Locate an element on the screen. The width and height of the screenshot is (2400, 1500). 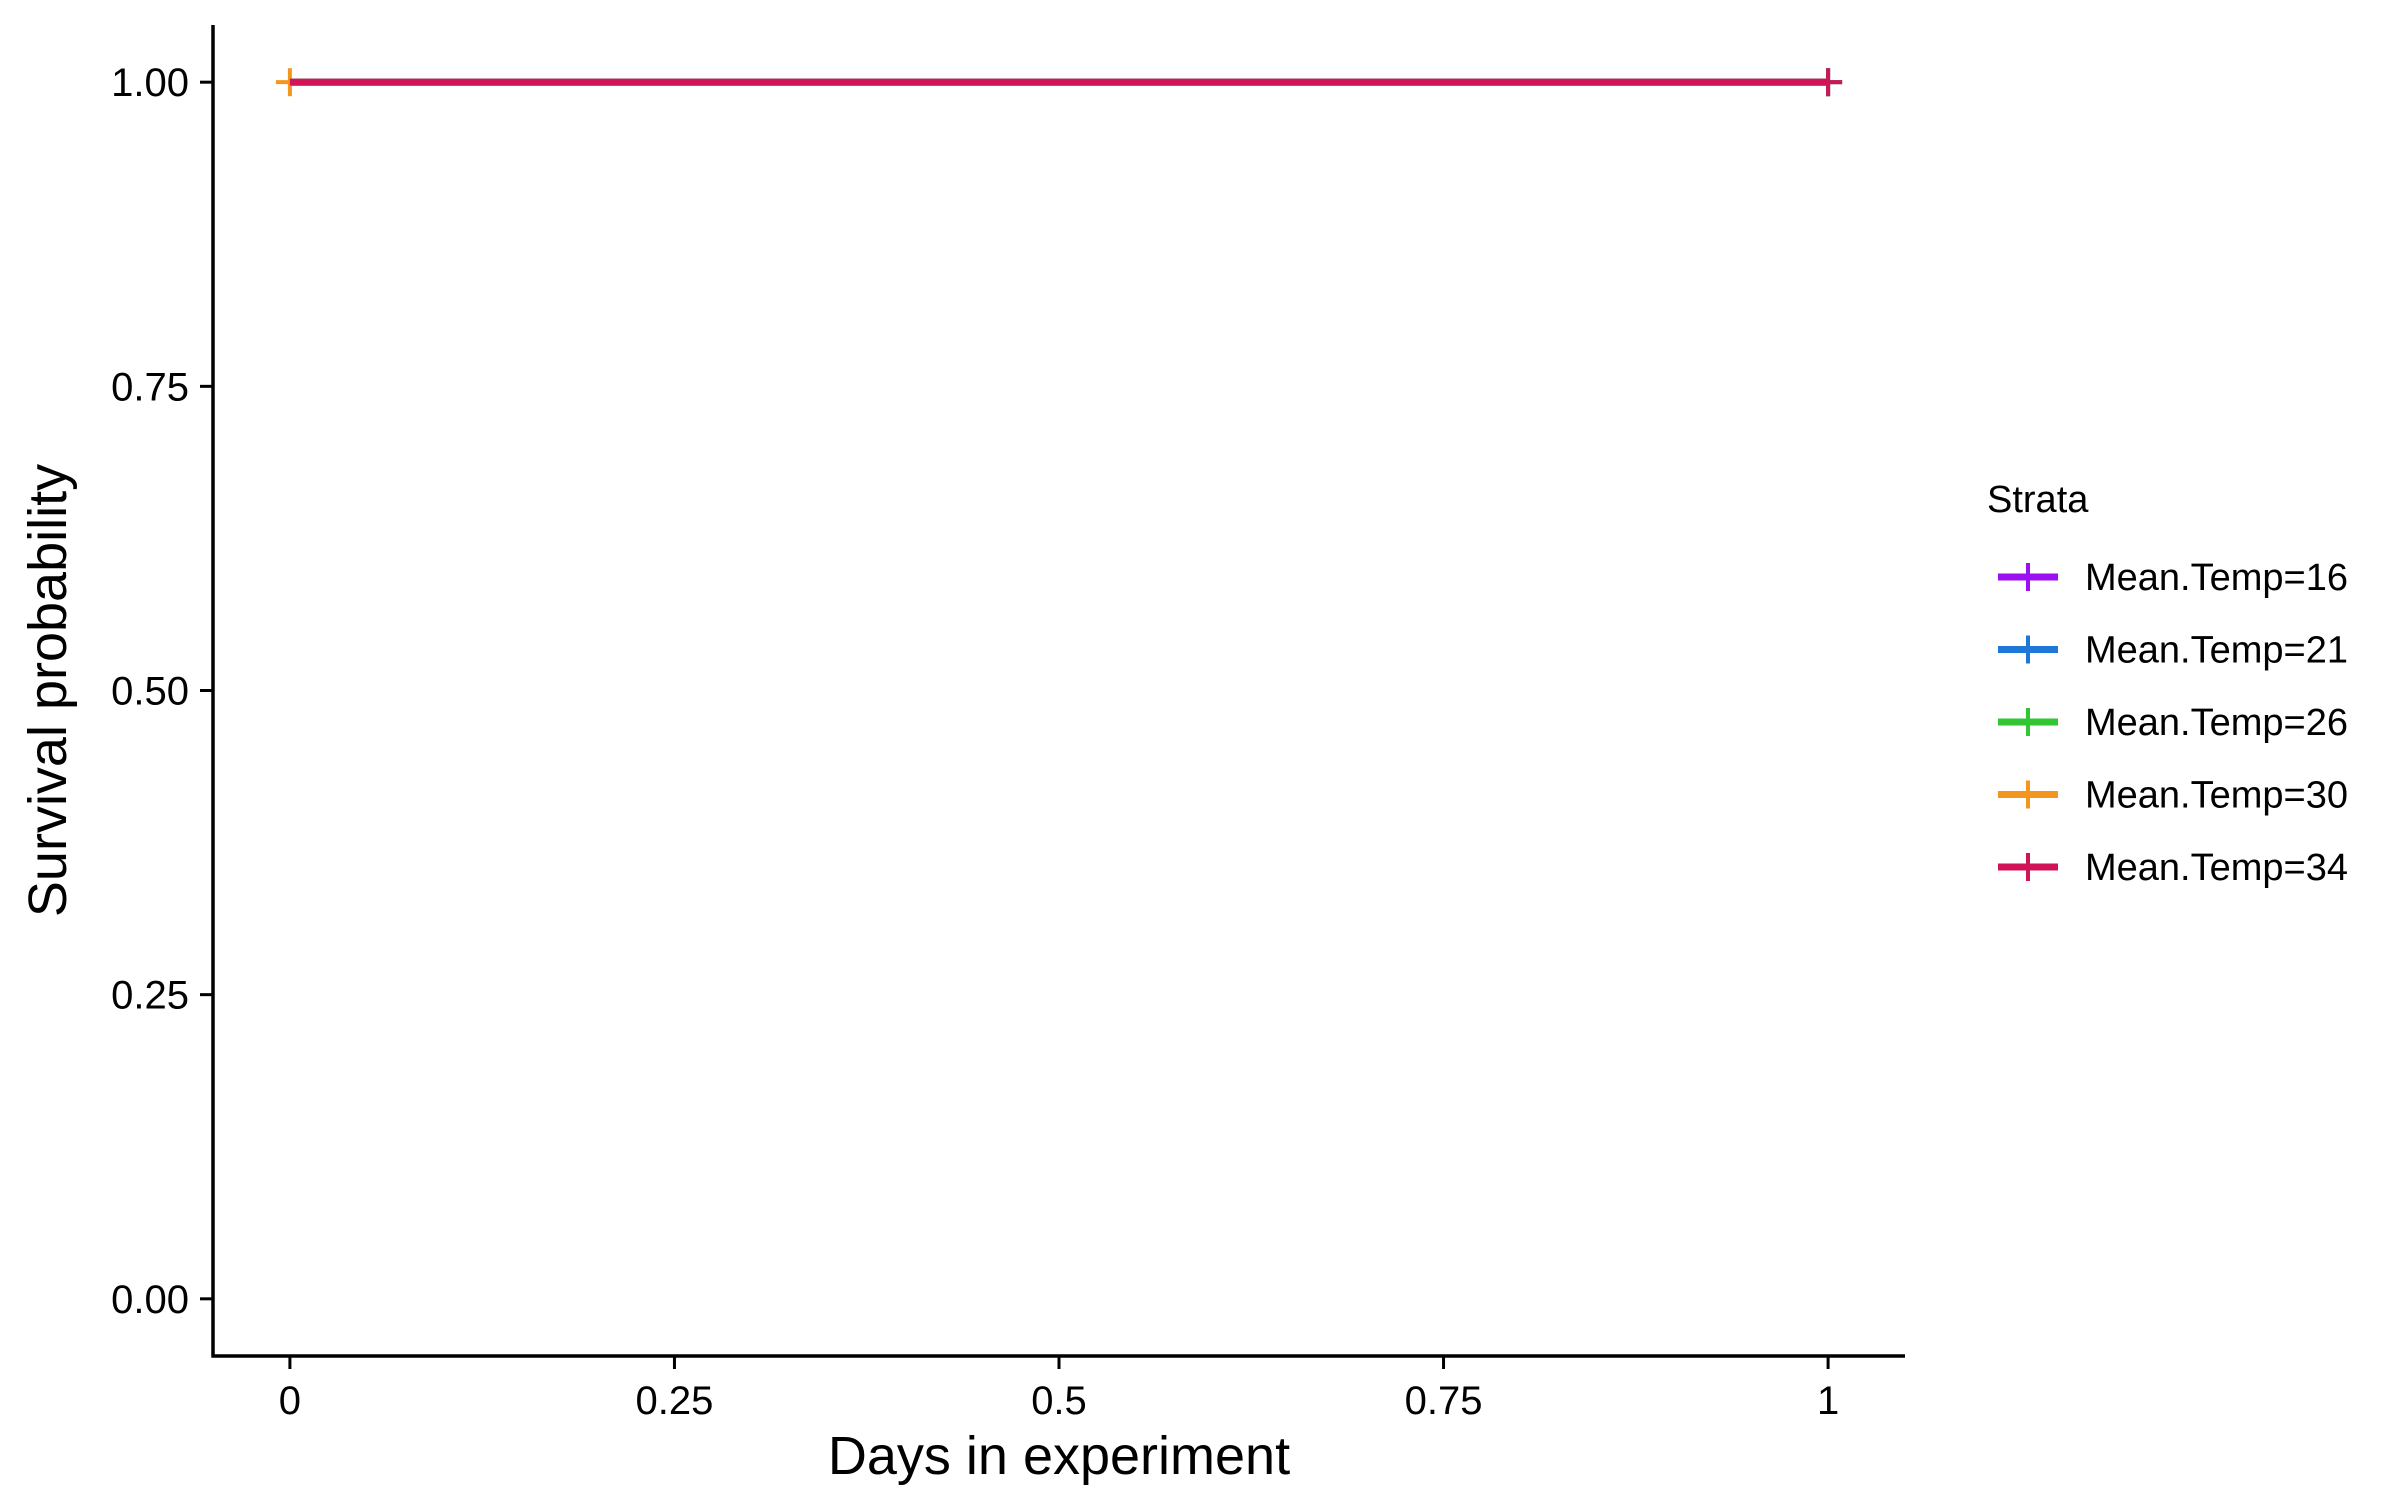
y-tick-label: 0.50 is located at coordinates (150, 692).